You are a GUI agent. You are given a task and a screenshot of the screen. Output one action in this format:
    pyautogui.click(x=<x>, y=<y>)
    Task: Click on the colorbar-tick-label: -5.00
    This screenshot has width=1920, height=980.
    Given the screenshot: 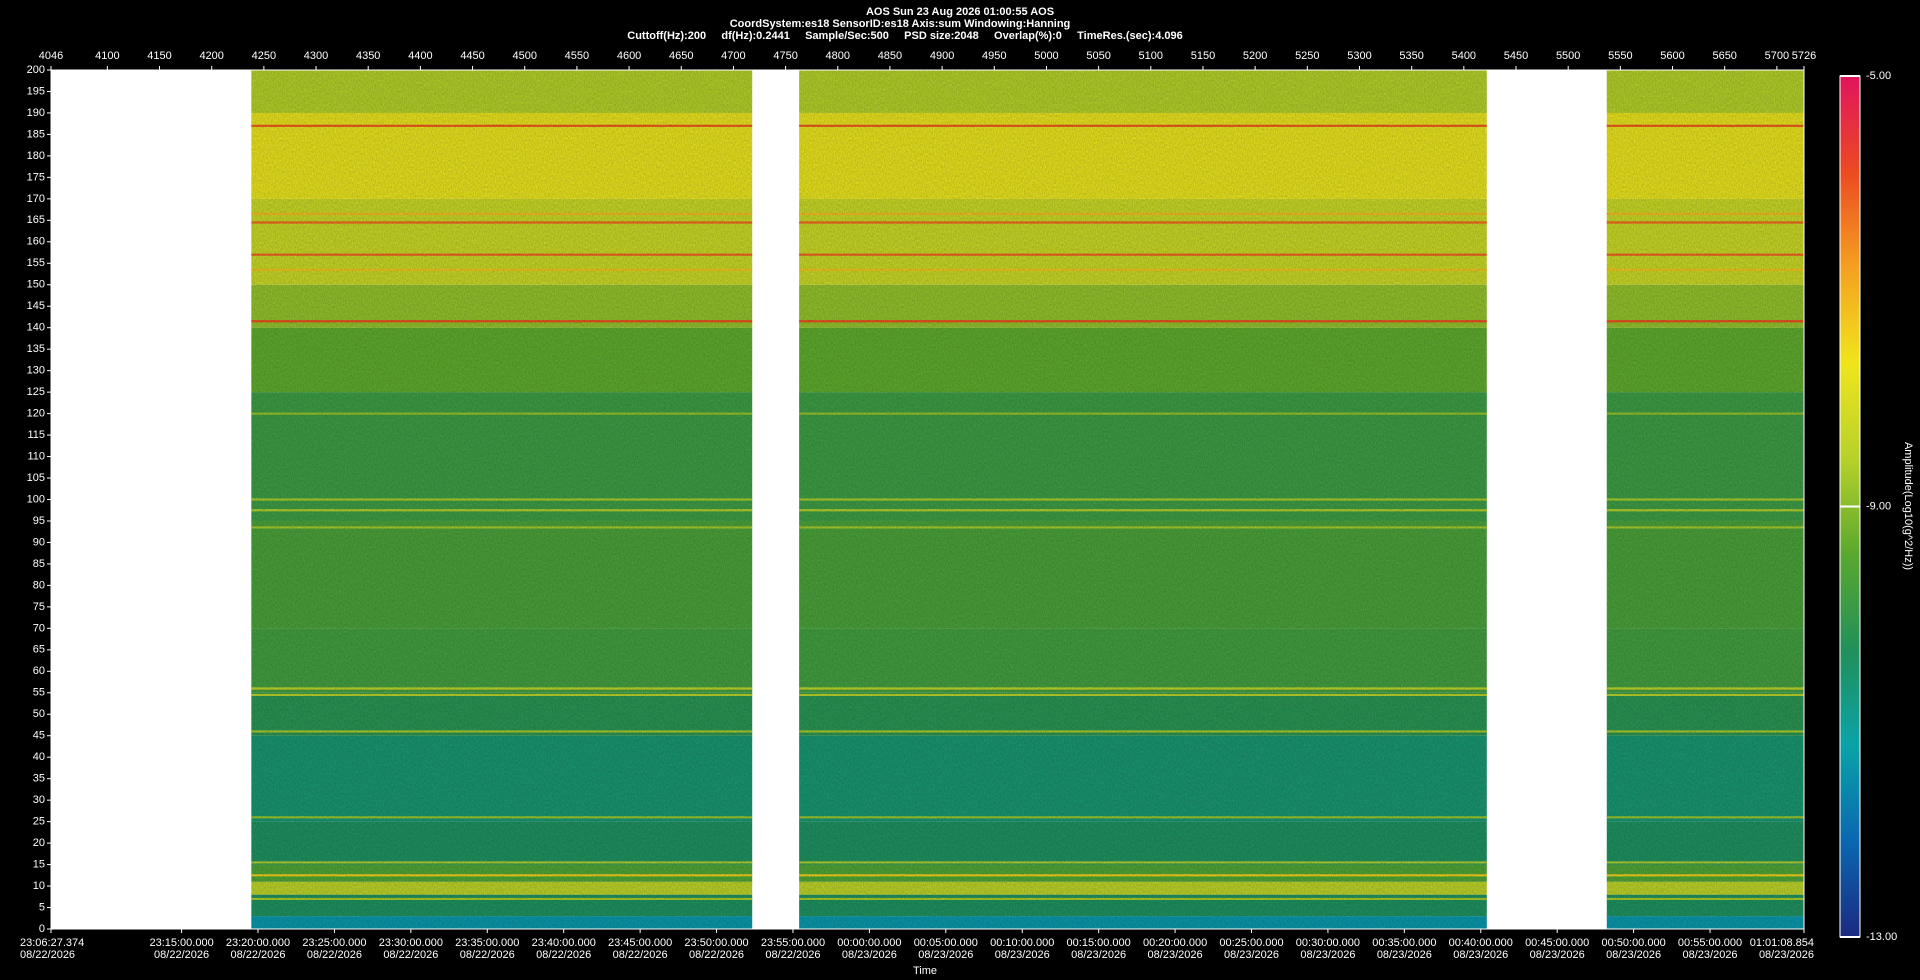 What is the action you would take?
    pyautogui.click(x=1878, y=76)
    